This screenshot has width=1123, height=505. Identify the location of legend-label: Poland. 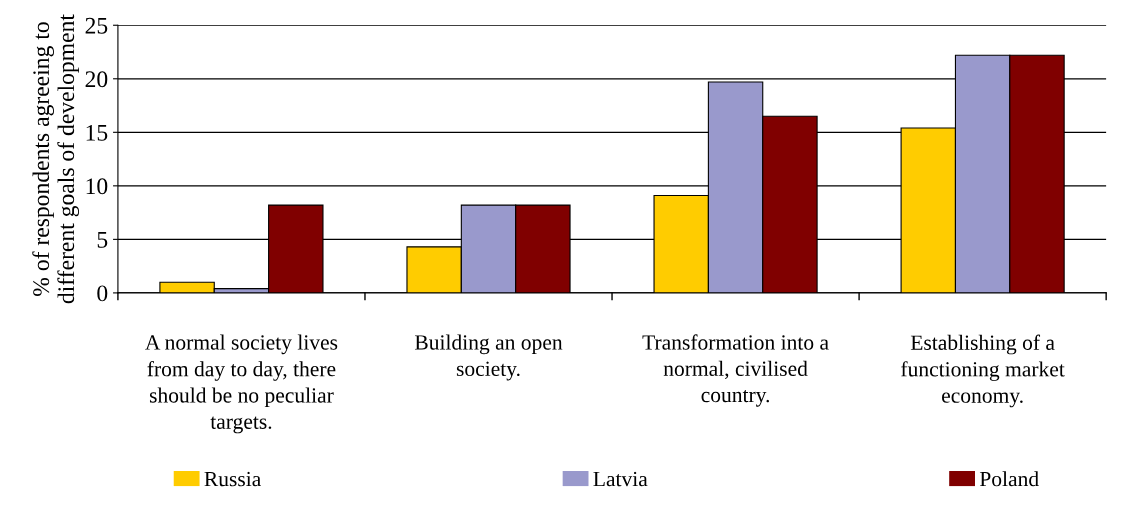
(1009, 479).